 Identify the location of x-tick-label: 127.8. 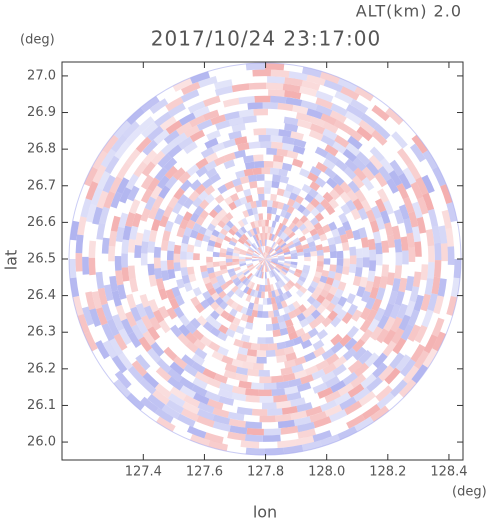
(265, 472).